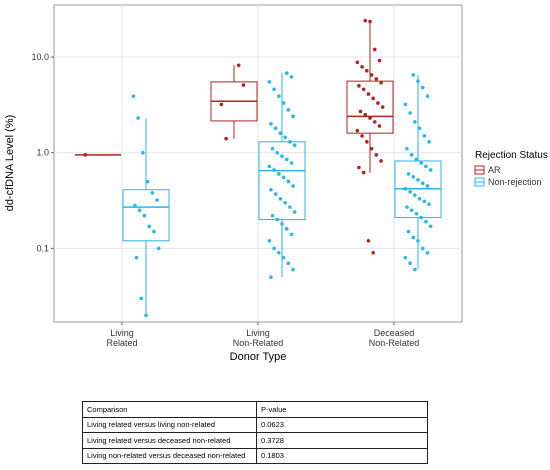 This screenshot has width=550, height=470. I want to click on y-tick-label: 10.0, so click(40, 57).